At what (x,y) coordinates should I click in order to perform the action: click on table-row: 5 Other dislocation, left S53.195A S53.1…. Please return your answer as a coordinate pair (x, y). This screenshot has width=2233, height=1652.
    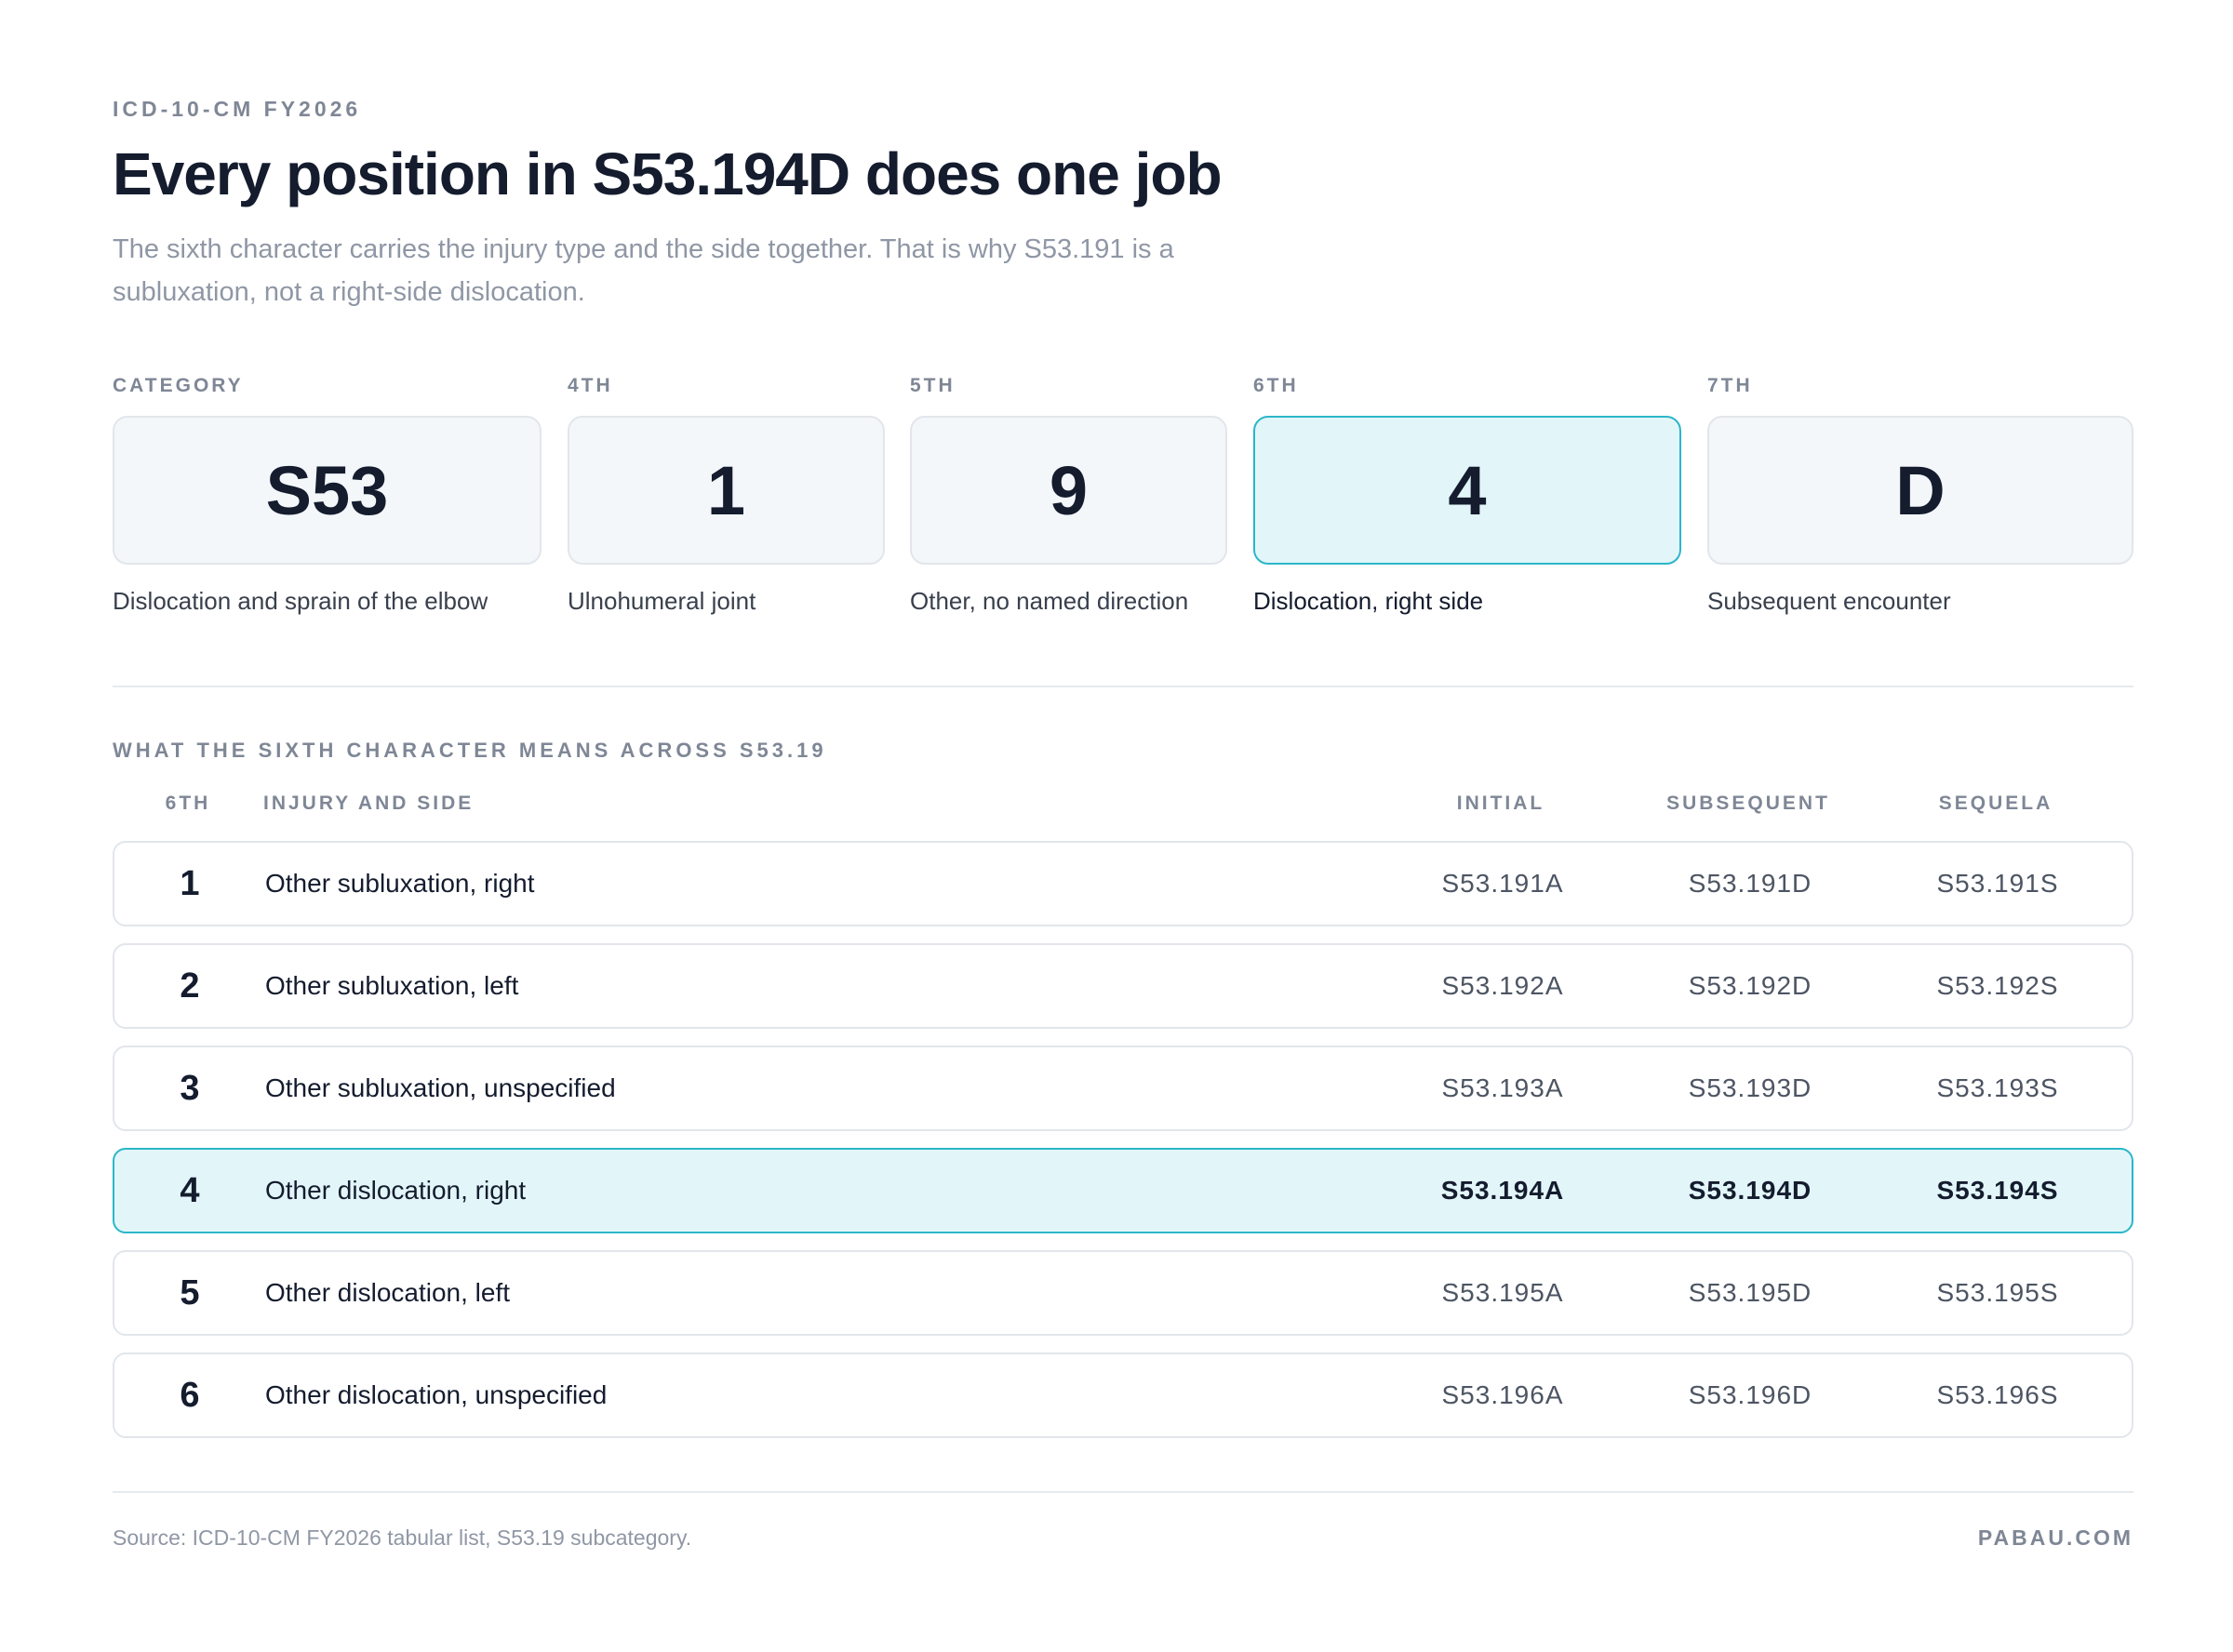
    Looking at the image, I should click on (1123, 1293).